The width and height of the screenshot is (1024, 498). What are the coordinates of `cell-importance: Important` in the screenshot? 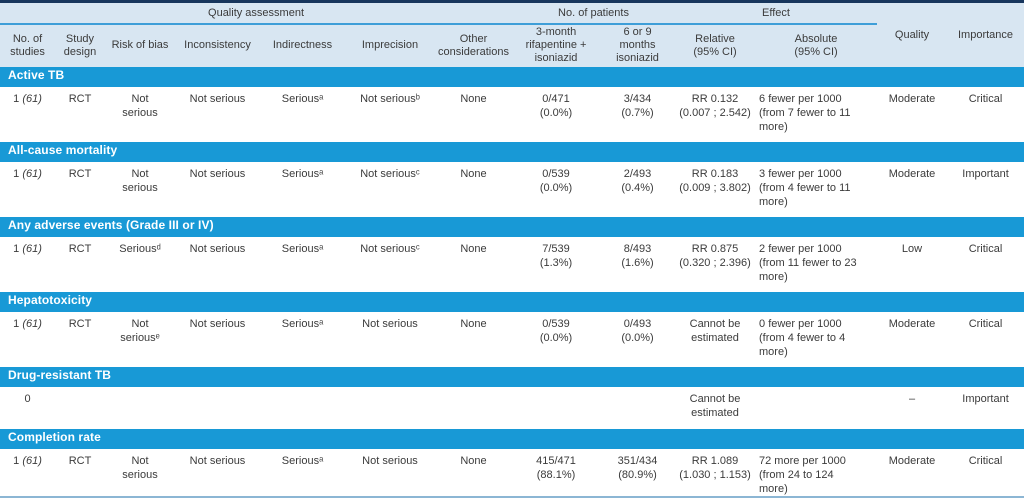 It's located at (985, 173).